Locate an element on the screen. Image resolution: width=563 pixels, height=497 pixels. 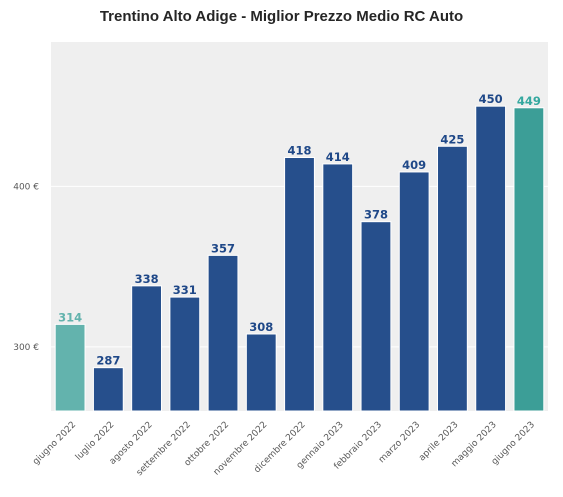
value-label: 308 is located at coordinates (261, 327).